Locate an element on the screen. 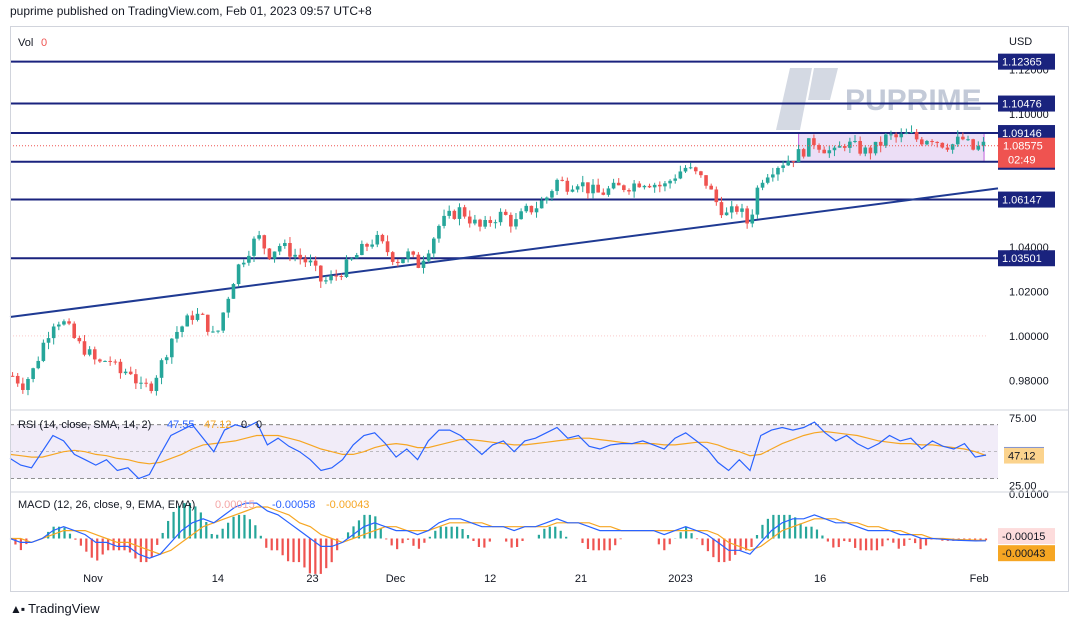 The width and height of the screenshot is (1079, 627). level-label-2-text: 1.09146 is located at coordinates (1022, 134).